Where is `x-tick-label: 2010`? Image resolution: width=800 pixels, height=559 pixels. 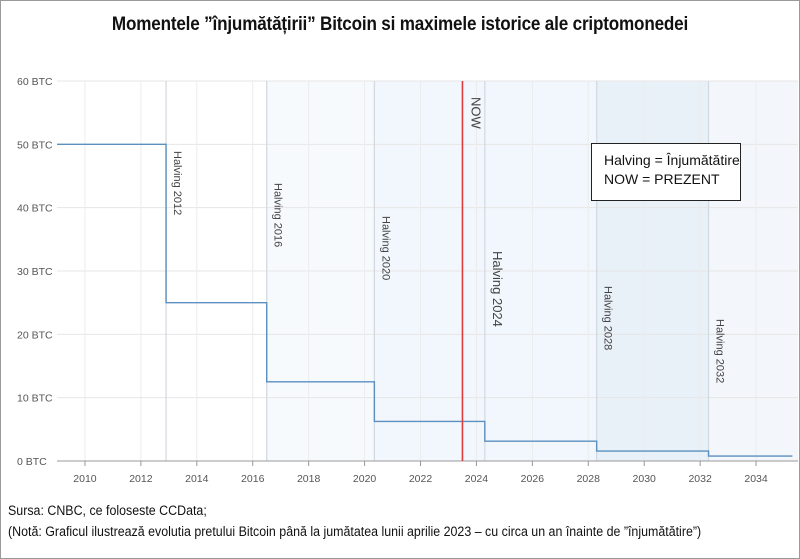 x-tick-label: 2010 is located at coordinates (85, 479).